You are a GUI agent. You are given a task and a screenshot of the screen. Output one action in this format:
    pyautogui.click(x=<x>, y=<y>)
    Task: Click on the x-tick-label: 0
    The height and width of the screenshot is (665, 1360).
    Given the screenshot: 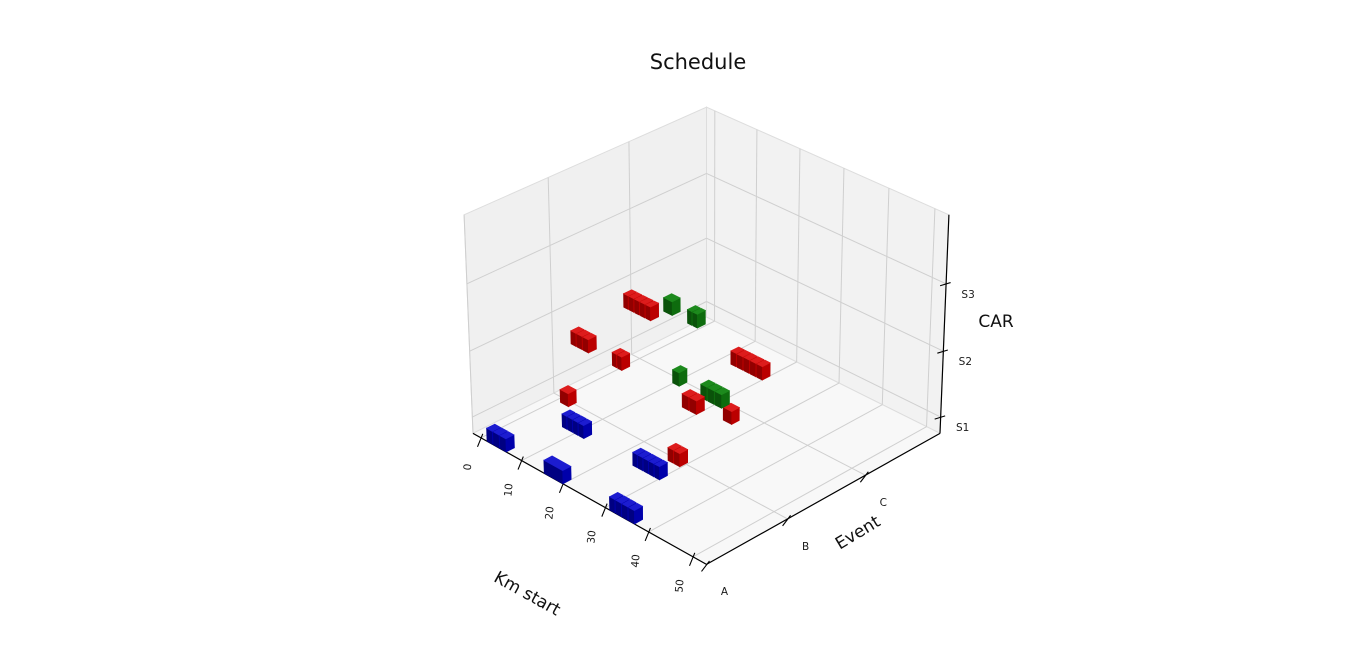 What is the action you would take?
    pyautogui.click(x=468, y=466)
    